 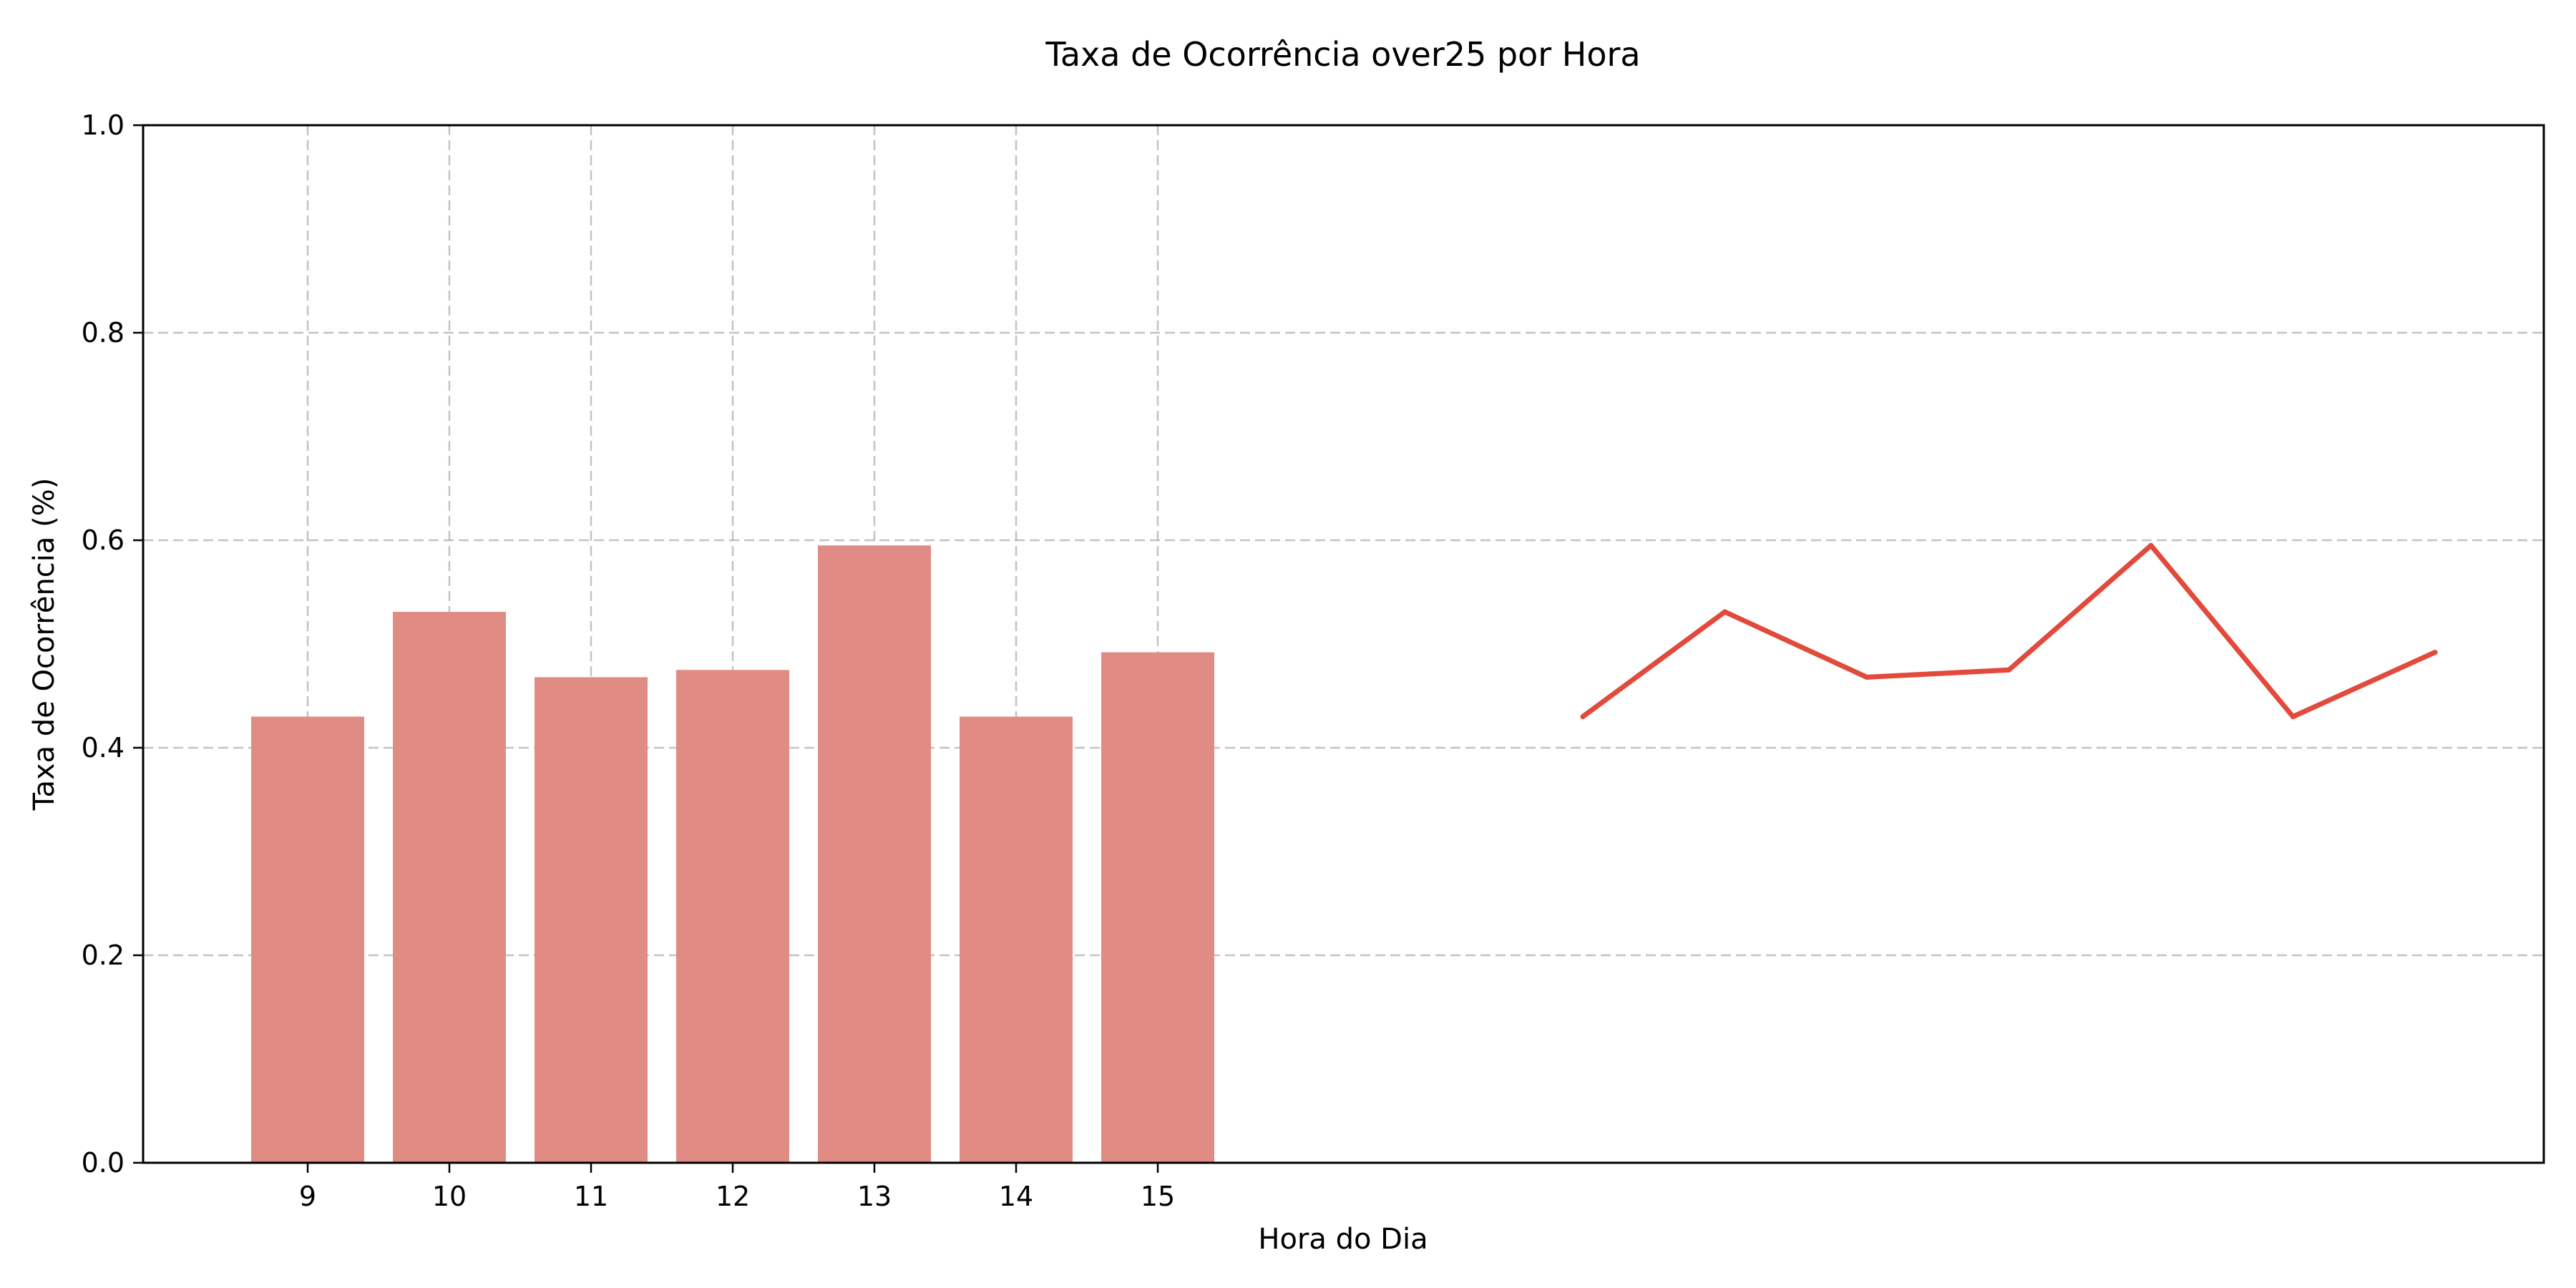 I want to click on y-tick-label: 0.4, so click(x=103, y=747).